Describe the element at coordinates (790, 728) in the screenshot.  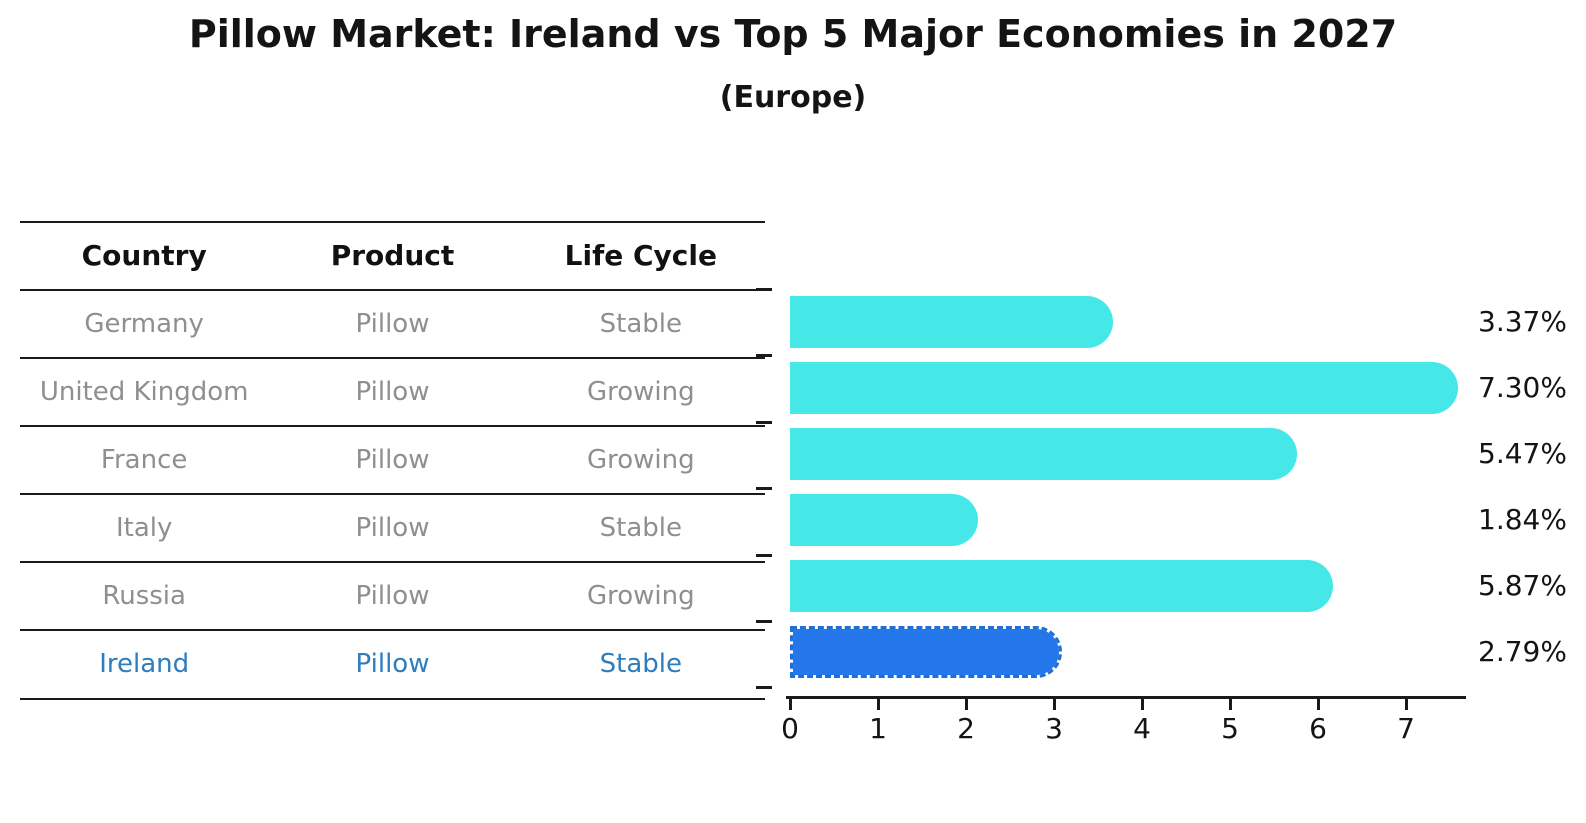
I see `x-tick-label: 0` at that location.